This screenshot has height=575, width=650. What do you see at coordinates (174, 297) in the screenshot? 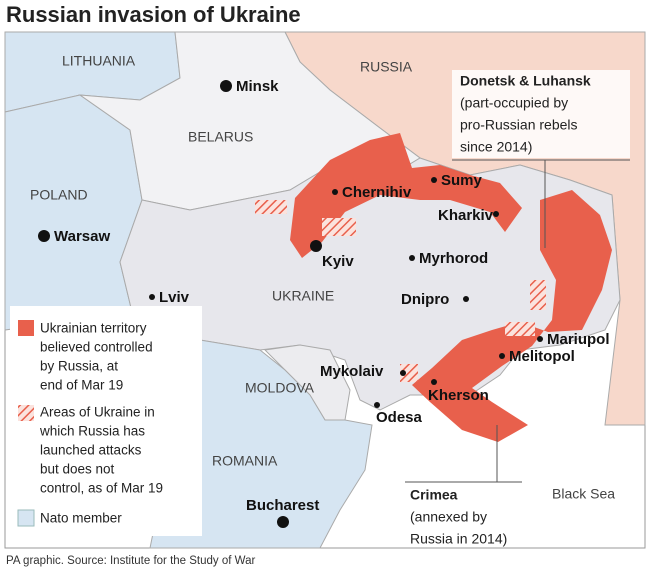
I see `city-label: Lviv` at bounding box center [174, 297].